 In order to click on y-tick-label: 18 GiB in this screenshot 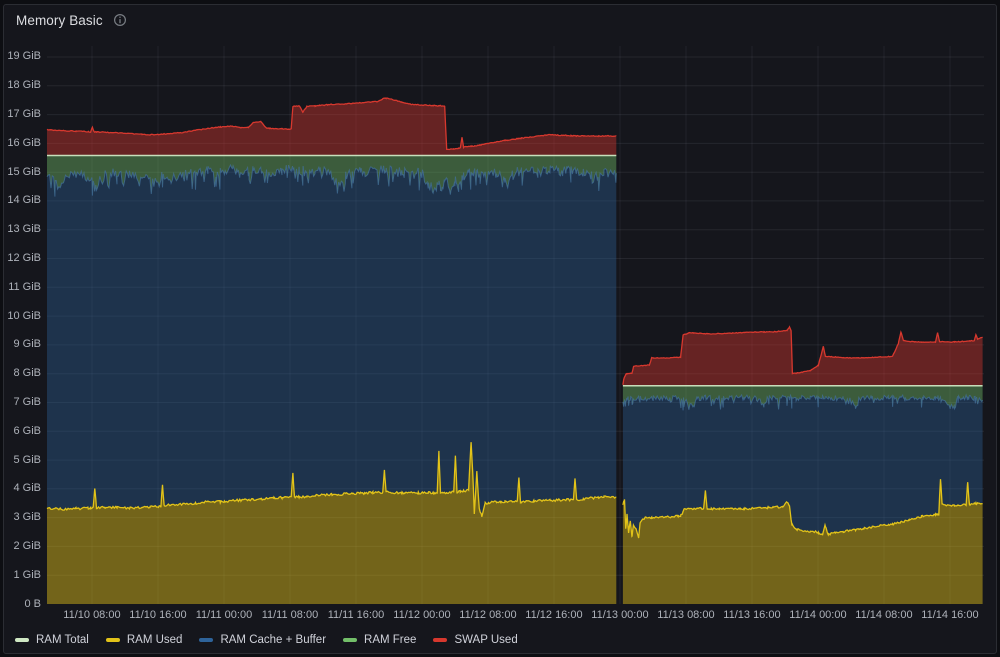, I will do `click(24, 85)`.